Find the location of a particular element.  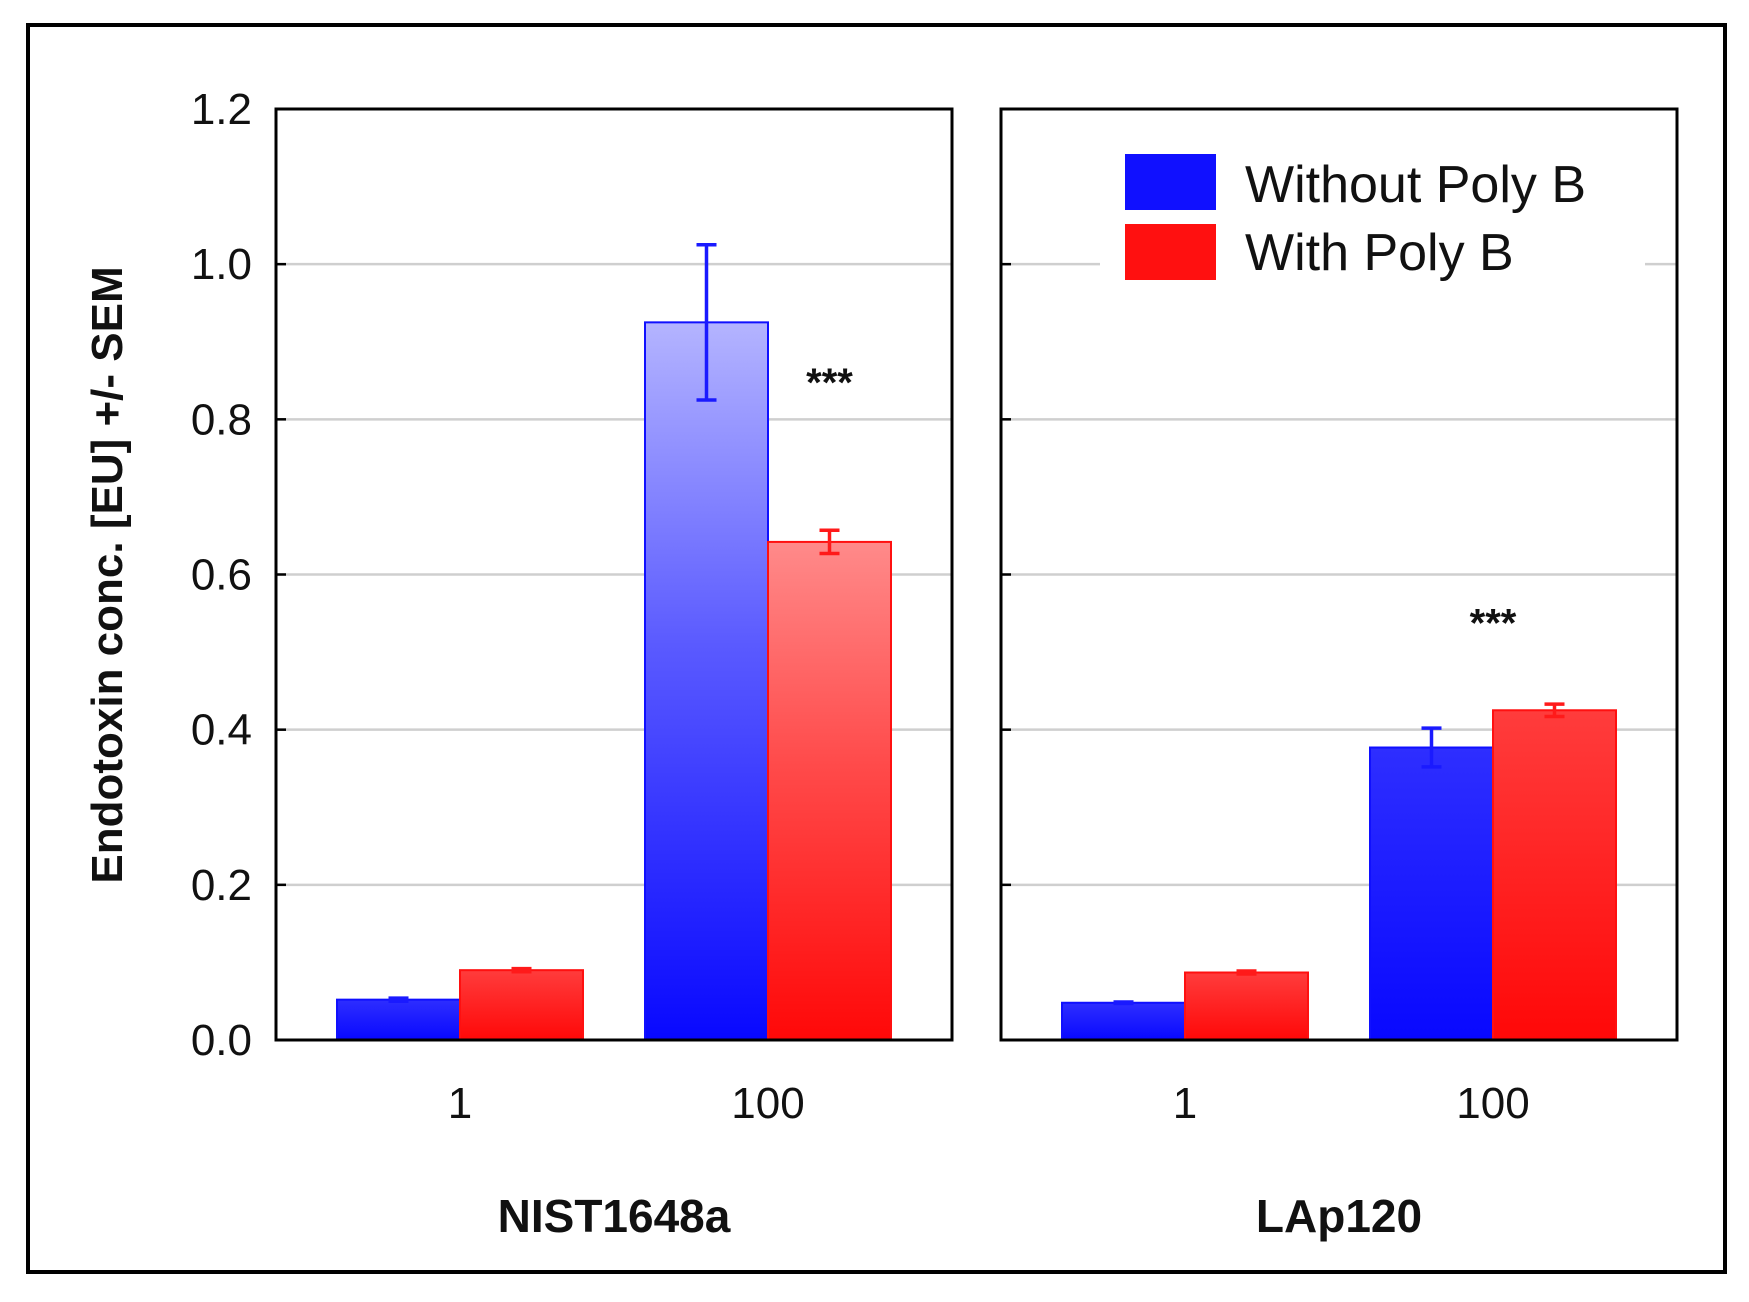

group-label-nist1648a: NIST1648a is located at coordinates (614, 1216).